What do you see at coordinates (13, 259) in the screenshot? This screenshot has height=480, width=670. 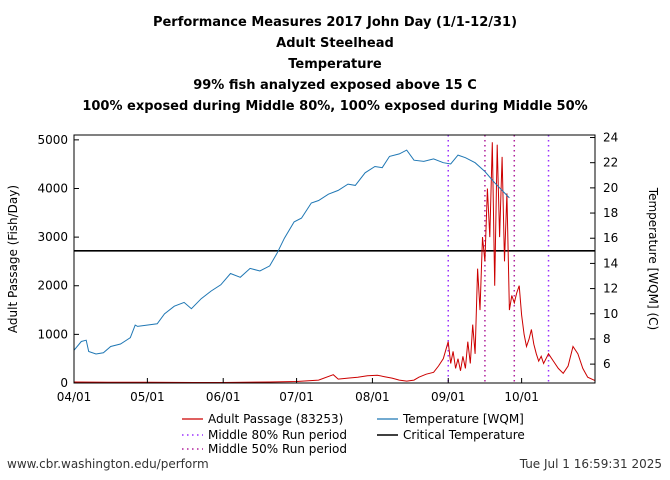 I see `y-axis-label: Adult Passage (Fish/Day)` at bounding box center [13, 259].